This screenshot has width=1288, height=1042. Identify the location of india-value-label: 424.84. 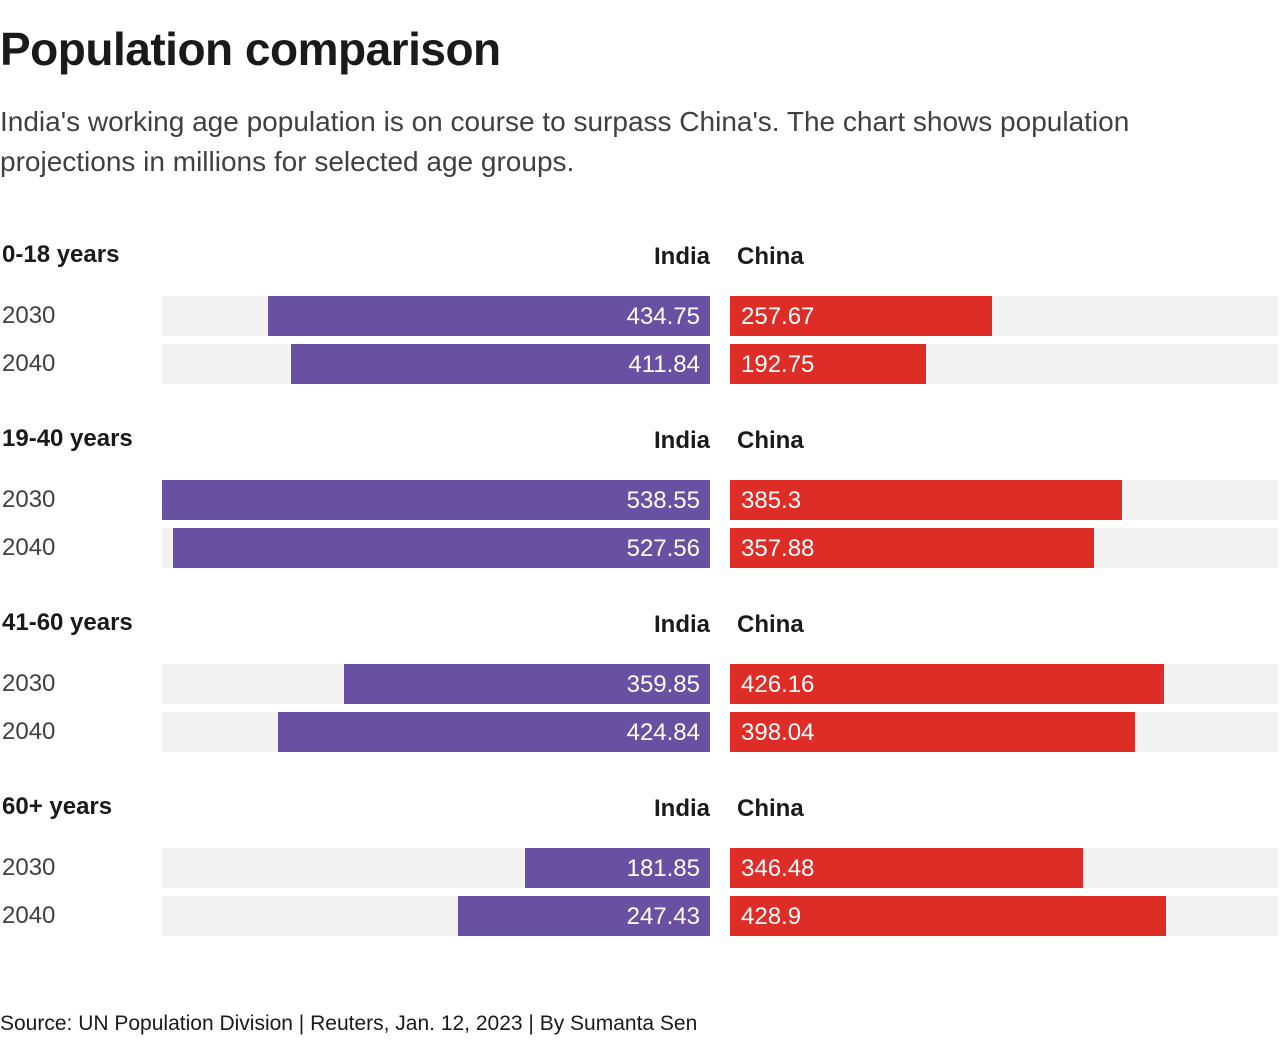
(663, 732).